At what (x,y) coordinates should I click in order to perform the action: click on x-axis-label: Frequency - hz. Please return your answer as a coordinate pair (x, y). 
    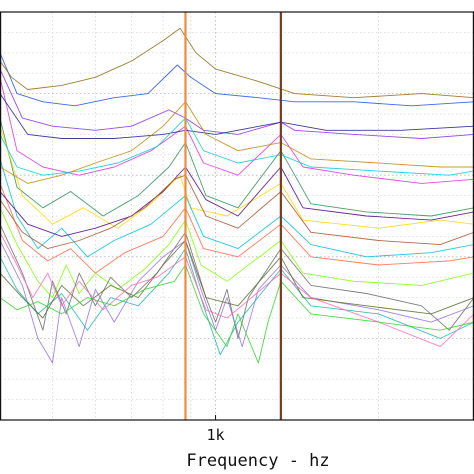
    Looking at the image, I should click on (257, 461).